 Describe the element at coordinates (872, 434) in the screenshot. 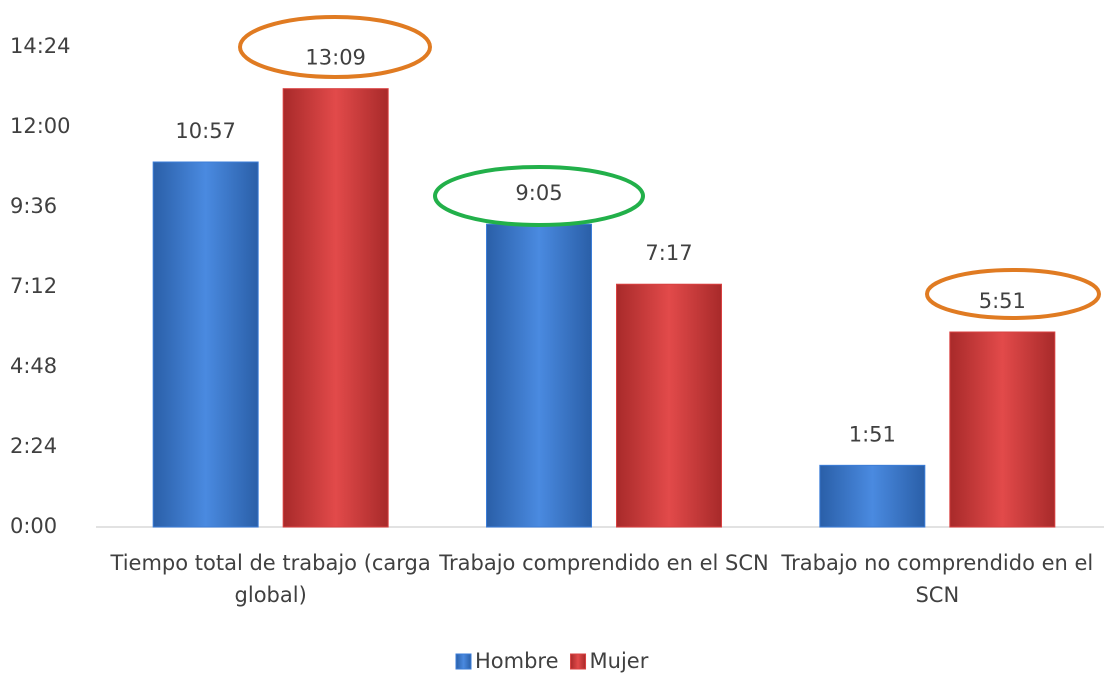

I see `data-label: 1:51` at that location.